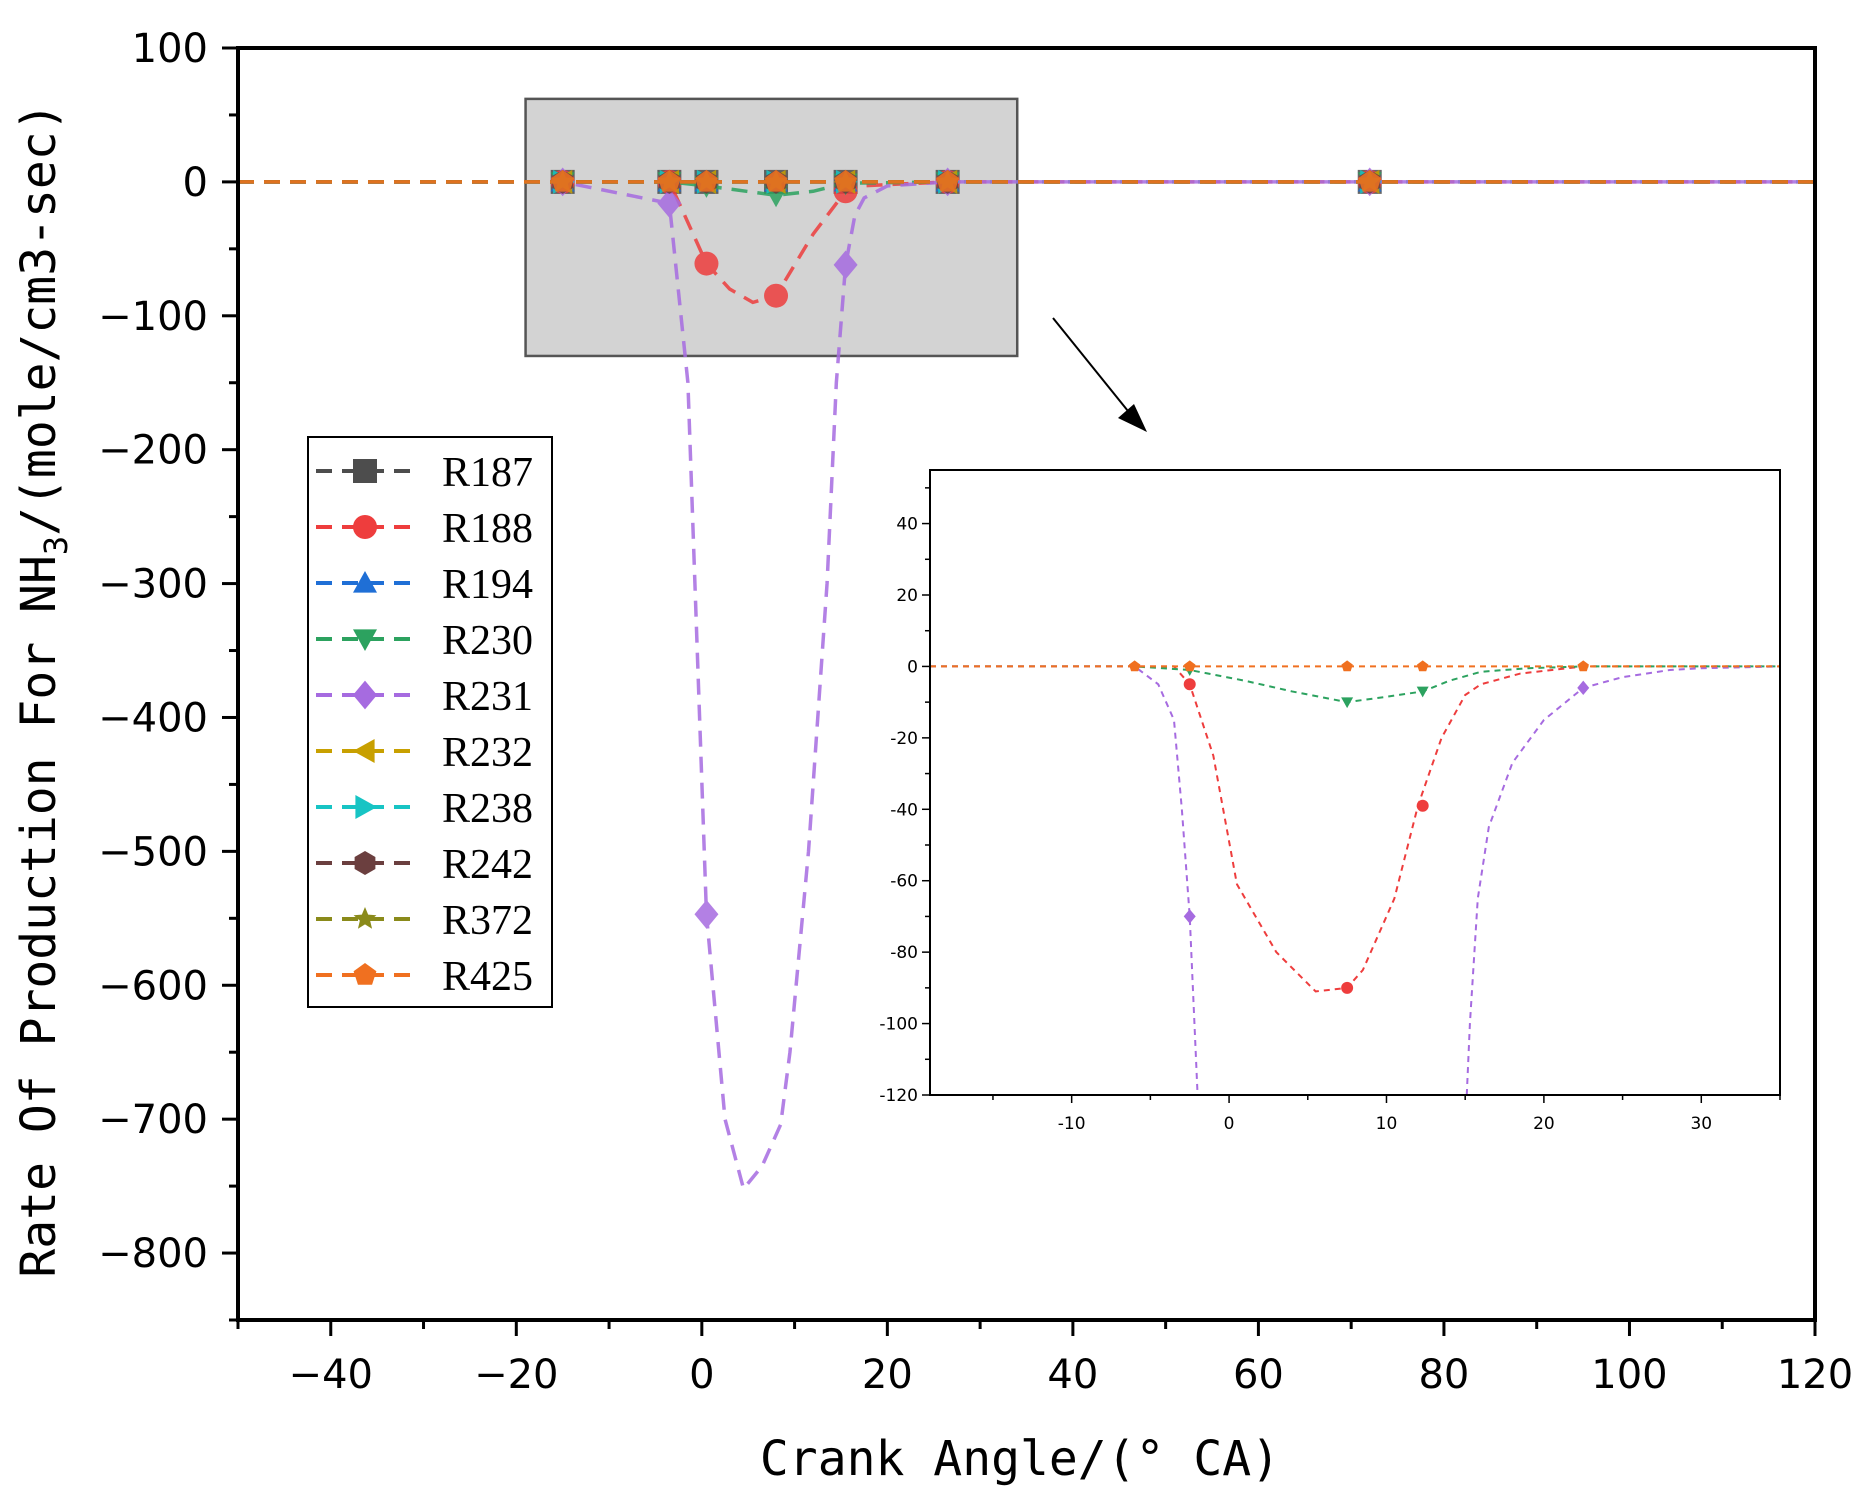  What do you see at coordinates (1387, 1124) in the screenshot?
I see `inset-x-tick-label: 10` at bounding box center [1387, 1124].